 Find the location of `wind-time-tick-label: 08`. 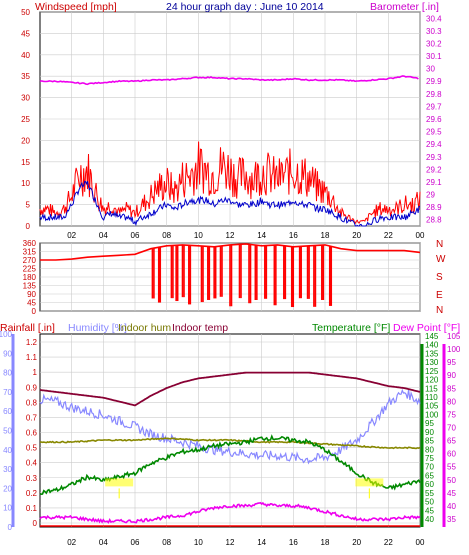

wind-time-tick-label: 08 is located at coordinates (166, 235).